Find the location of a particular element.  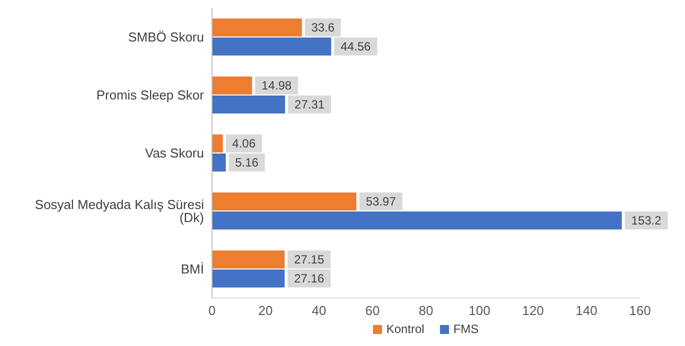

data-label: 53.97 is located at coordinates (381, 201).